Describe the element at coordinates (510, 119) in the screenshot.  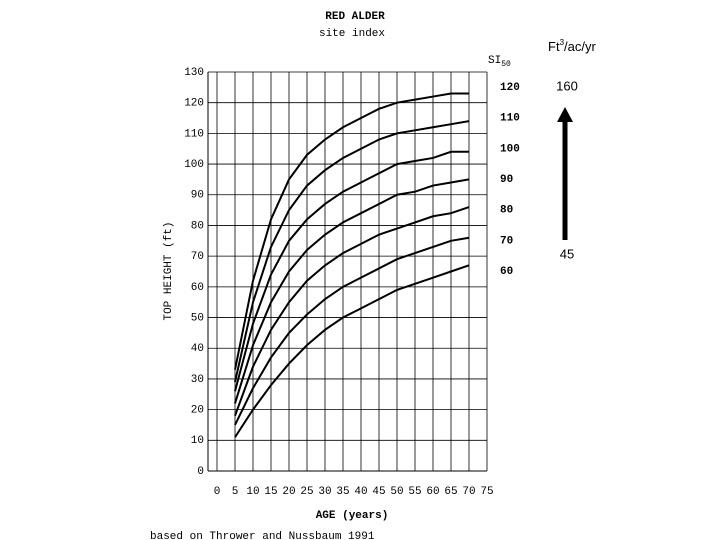
I see `series-label: 110` at that location.